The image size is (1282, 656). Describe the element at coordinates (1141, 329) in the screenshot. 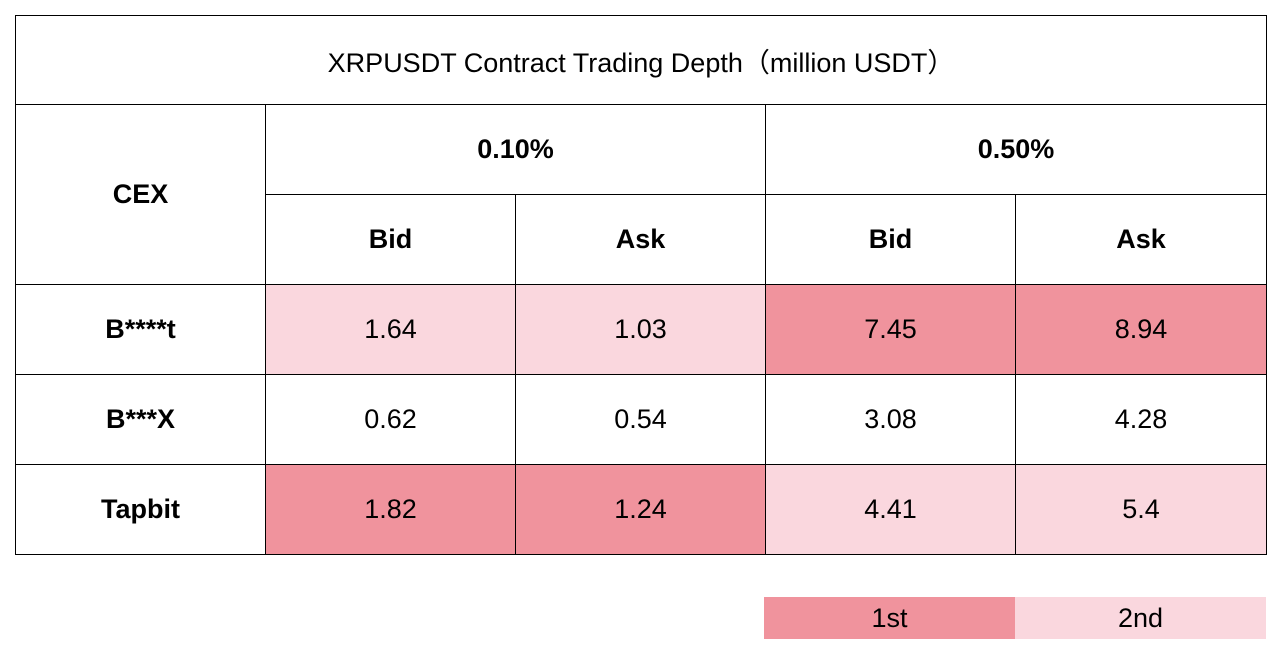

I see `value-cell: 8.94` at that location.